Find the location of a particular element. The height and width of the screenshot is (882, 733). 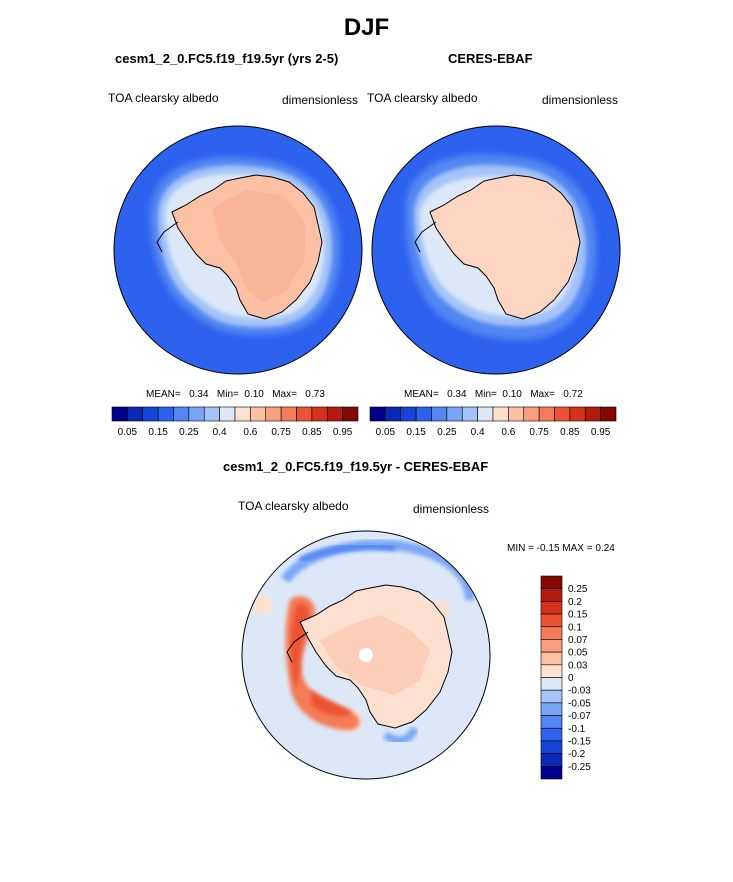

colorbar-difference-tick-label: 0.1 is located at coordinates (575, 627).